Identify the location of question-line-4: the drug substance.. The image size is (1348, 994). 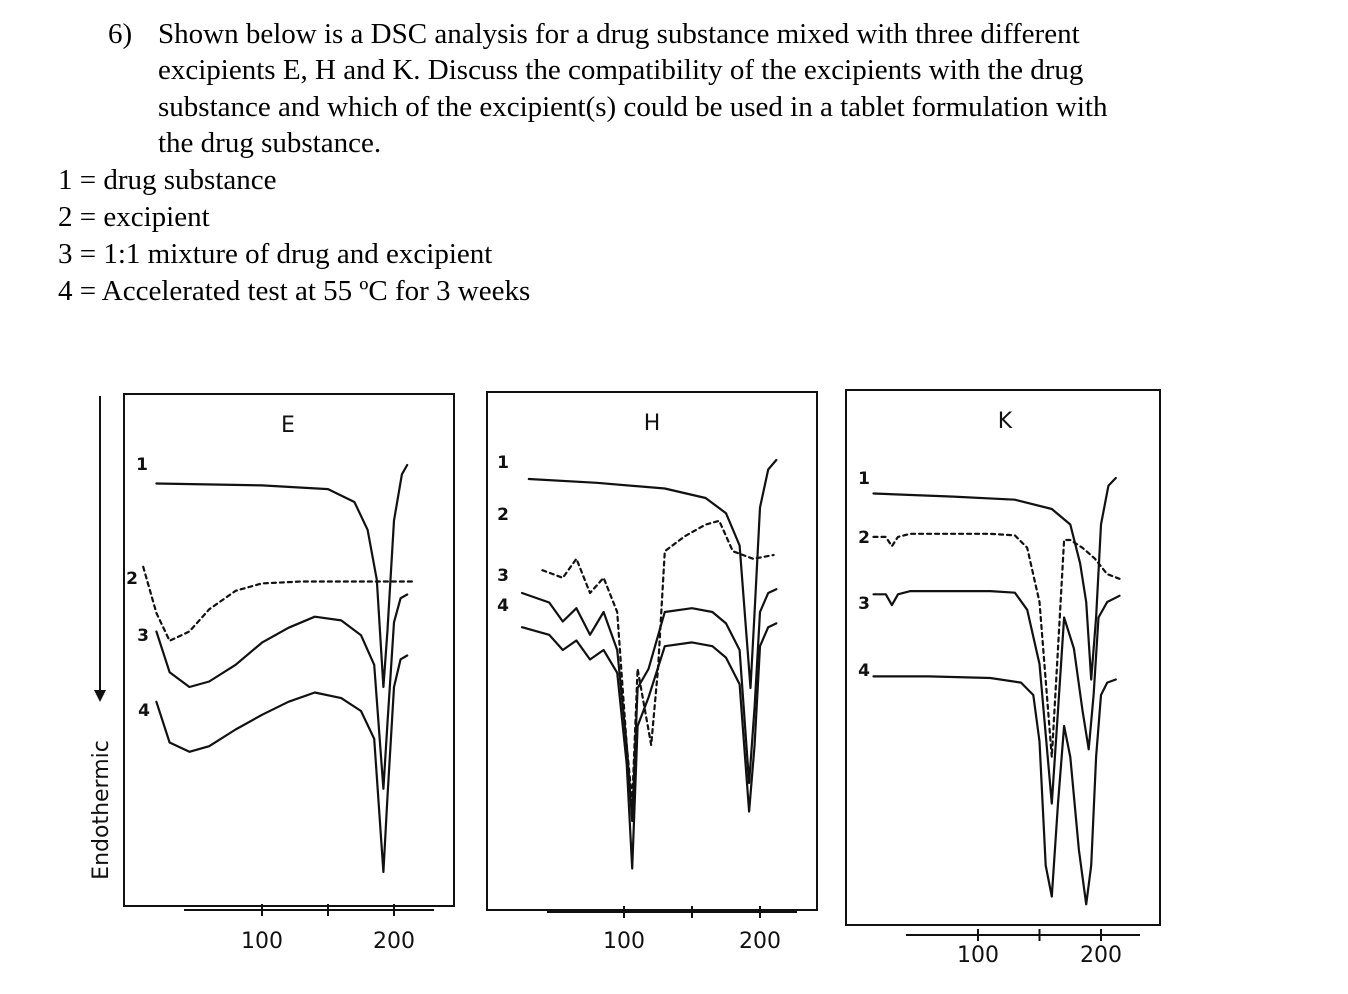
(270, 143).